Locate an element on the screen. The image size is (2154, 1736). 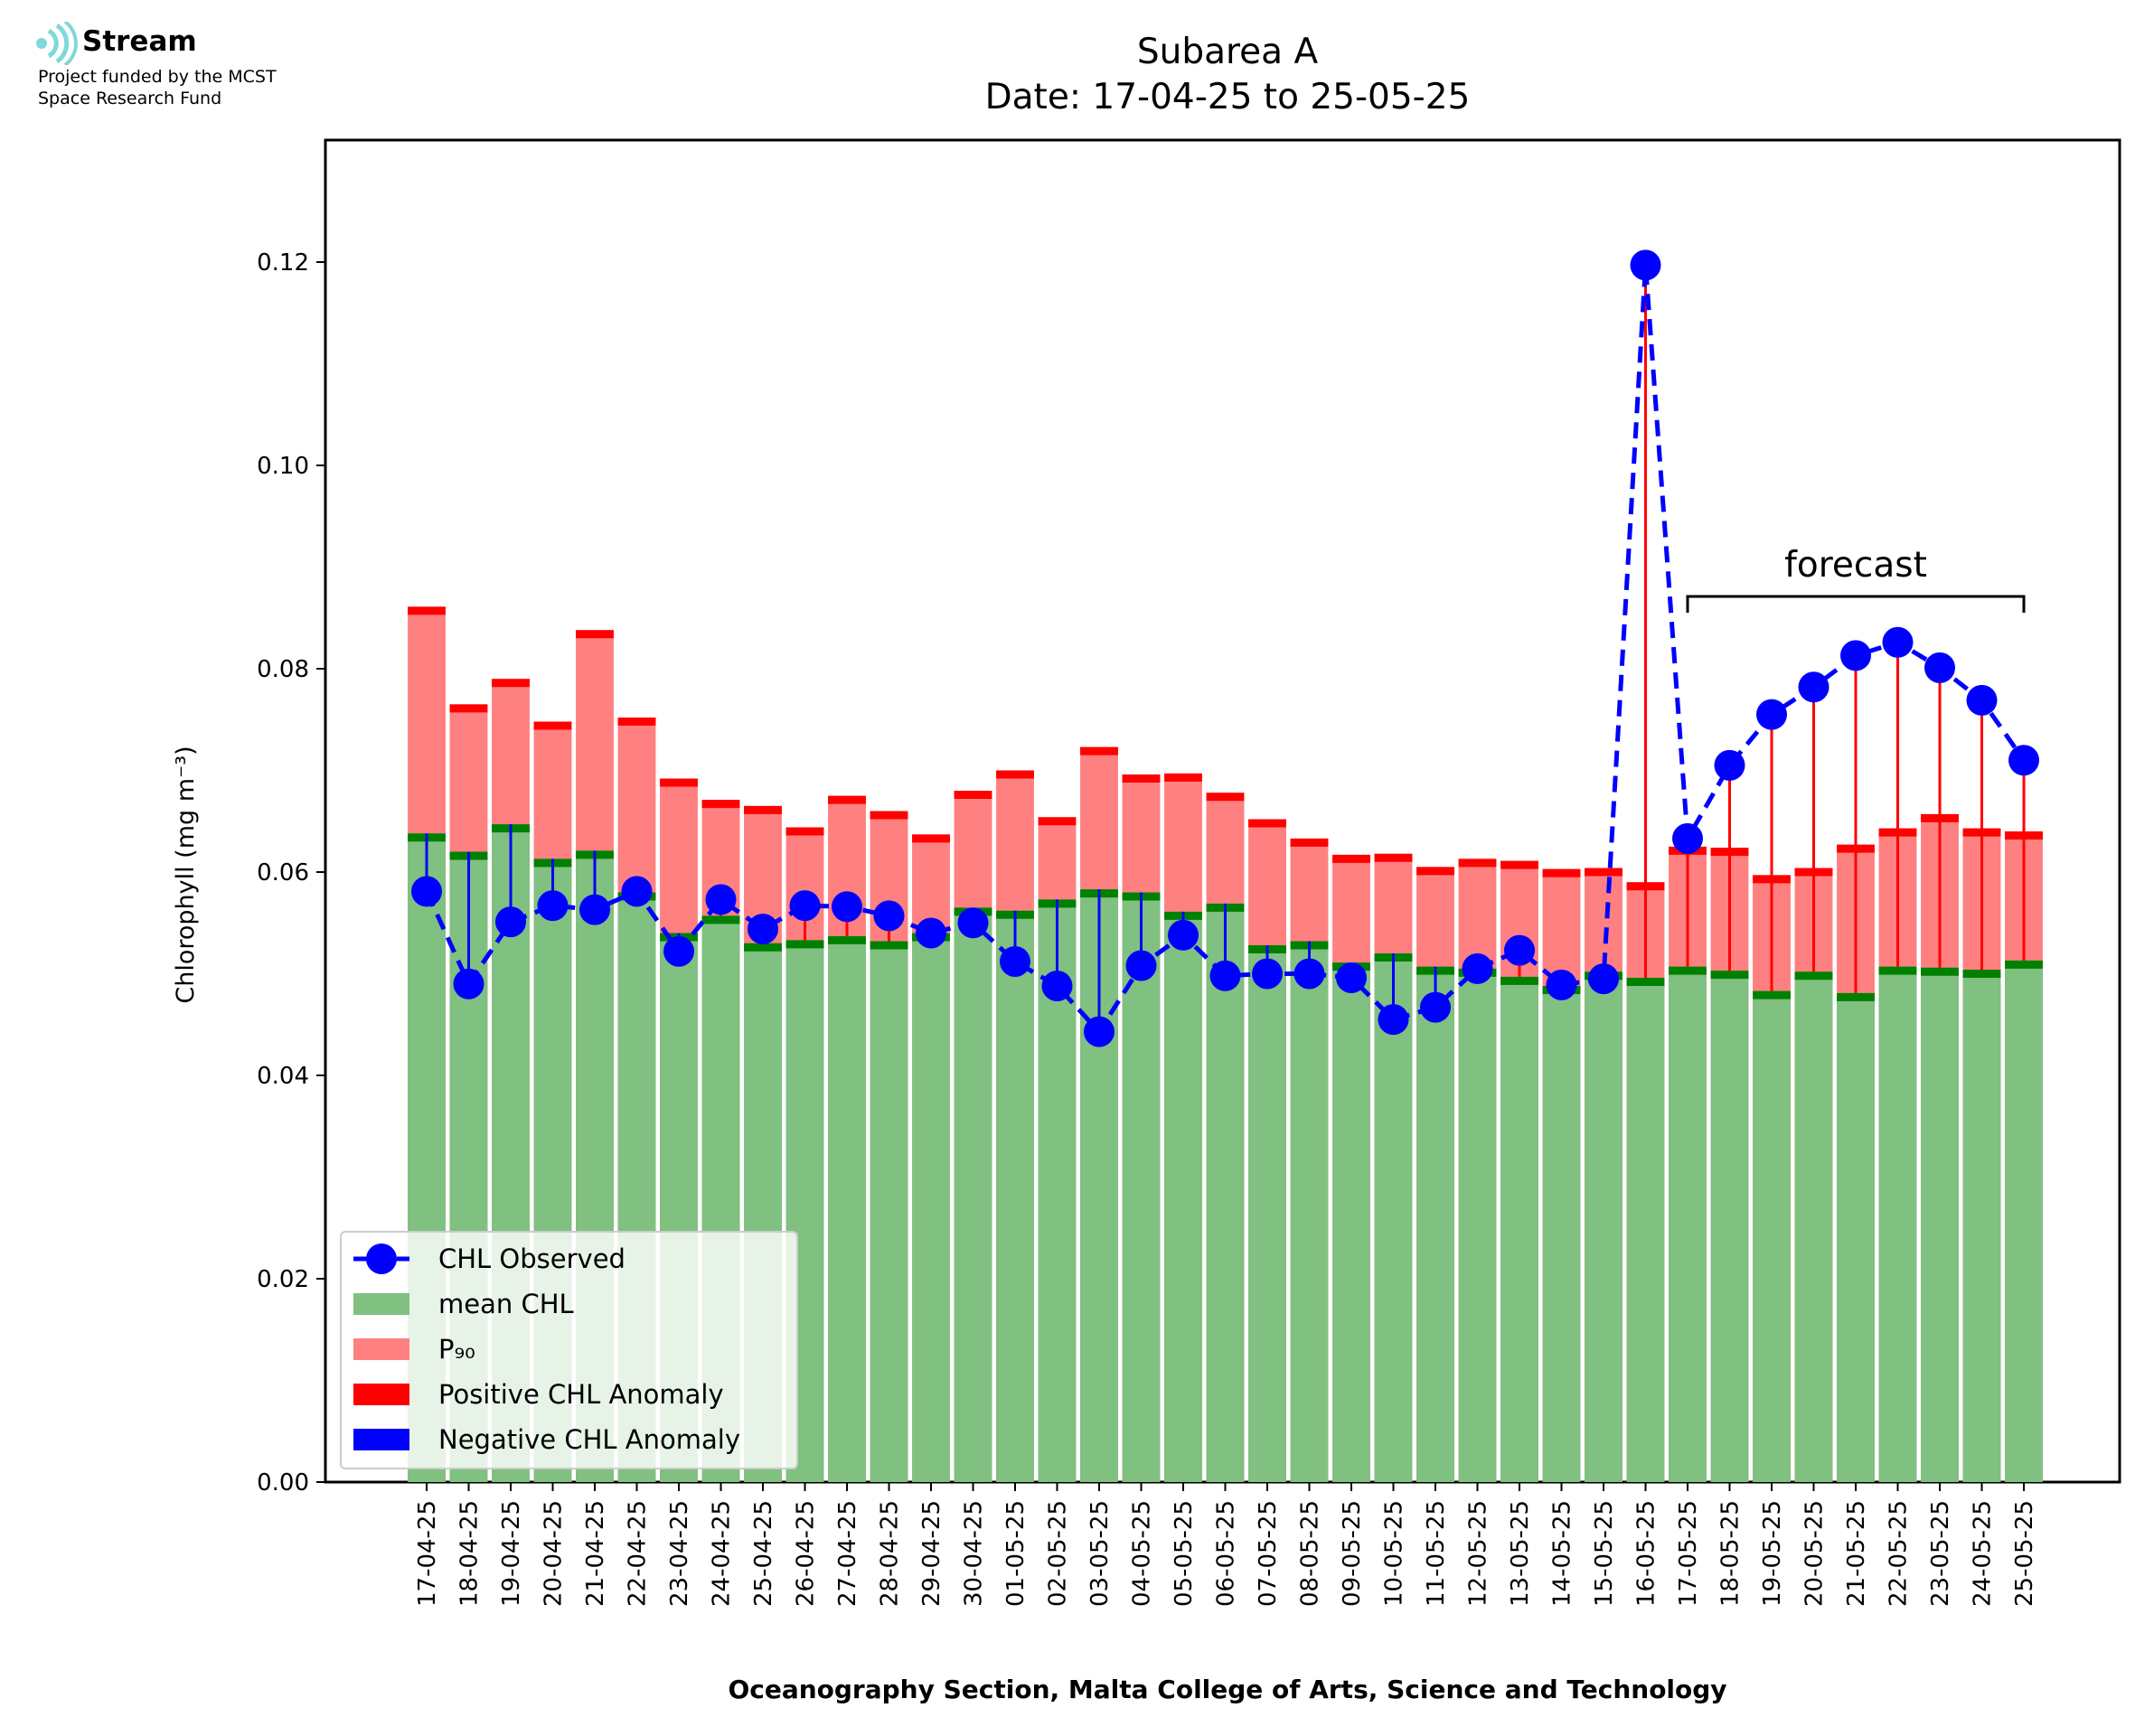
x-tick-label: 26-04-25 is located at coordinates (806, 1554).